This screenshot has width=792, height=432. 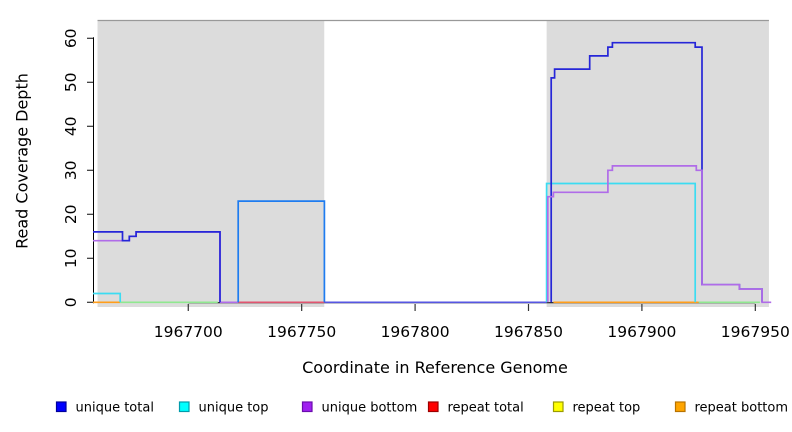 I want to click on y-axis-title: Read Coverage Depth, so click(x=22, y=161).